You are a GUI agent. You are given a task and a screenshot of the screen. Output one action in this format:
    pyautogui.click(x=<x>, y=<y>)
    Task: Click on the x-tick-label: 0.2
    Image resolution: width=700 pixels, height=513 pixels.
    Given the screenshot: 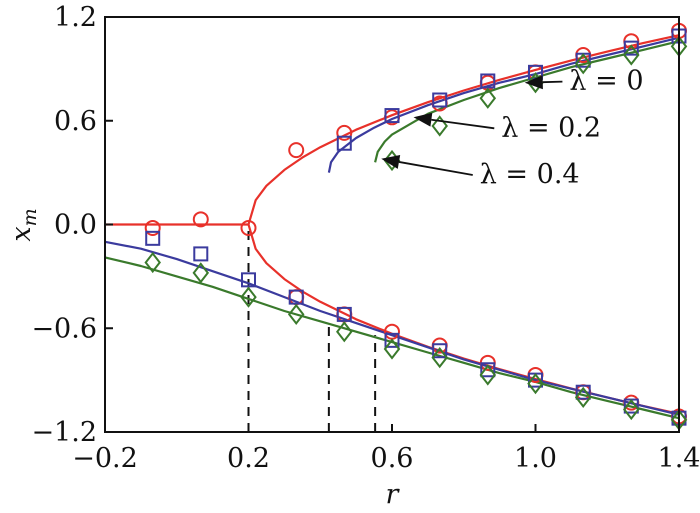 What is the action you would take?
    pyautogui.click(x=248, y=458)
    